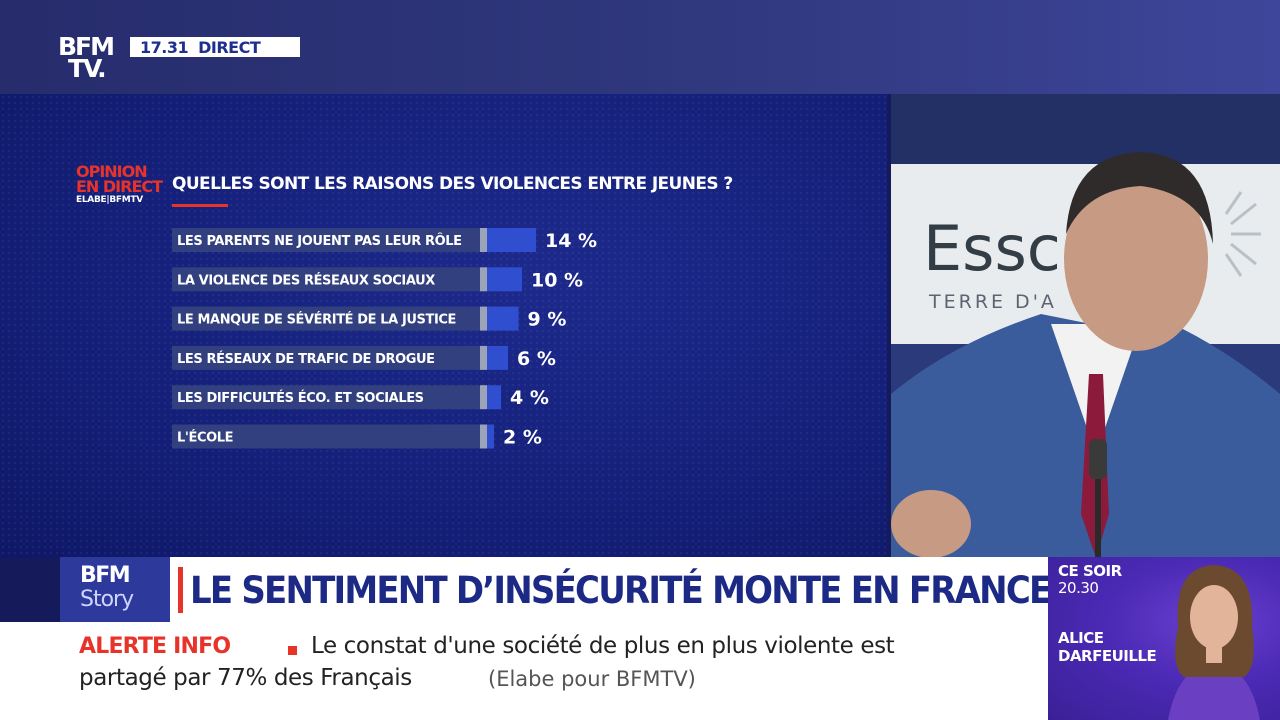 This screenshot has height=720, width=1280. I want to click on bfm-story-line-2: Story, so click(107, 599).